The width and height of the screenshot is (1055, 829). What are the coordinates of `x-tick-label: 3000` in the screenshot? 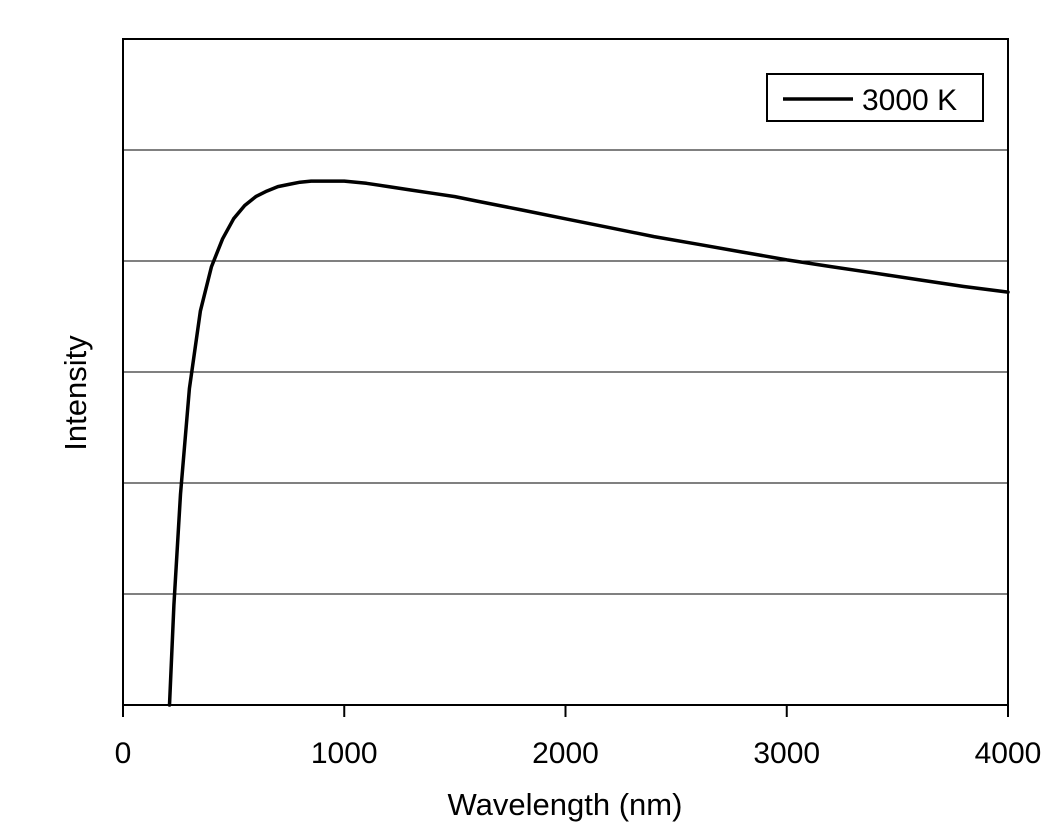 It's located at (786, 753).